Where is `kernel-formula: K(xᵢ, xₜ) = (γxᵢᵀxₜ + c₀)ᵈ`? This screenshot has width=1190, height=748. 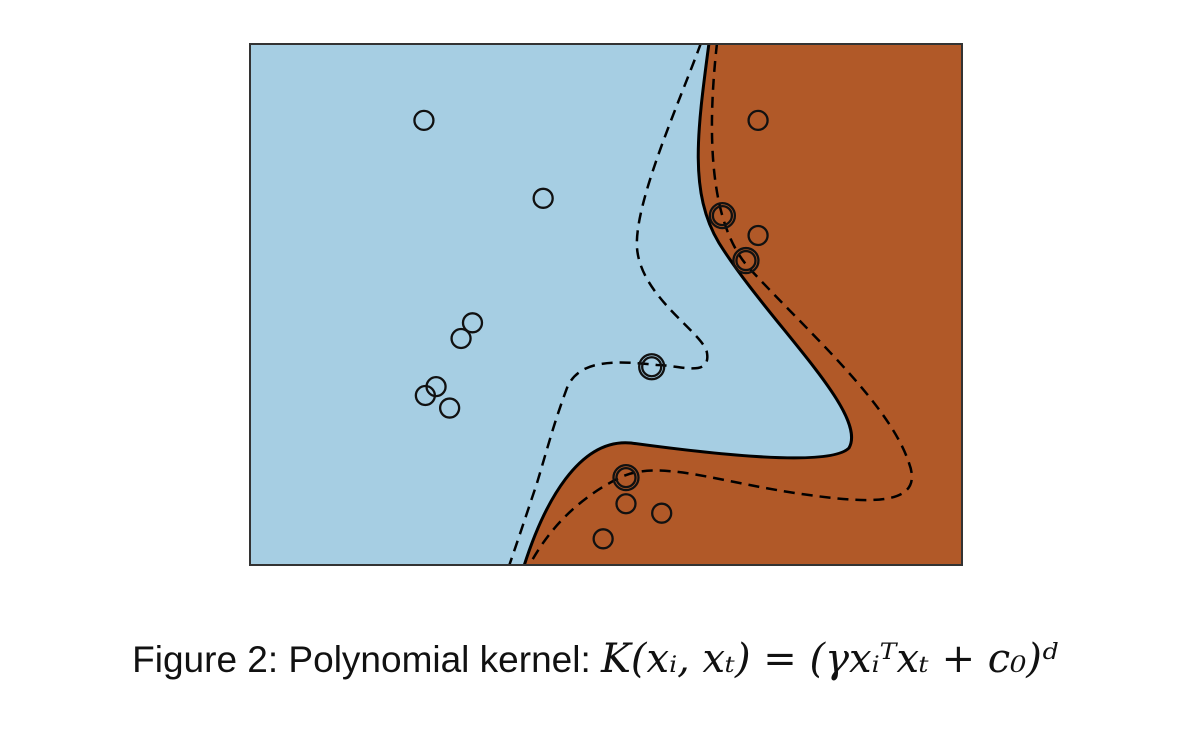
kernel-formula: K(xᵢ, xₜ) = (γxᵢᵀxₜ + c₀)ᵈ is located at coordinates (829, 659).